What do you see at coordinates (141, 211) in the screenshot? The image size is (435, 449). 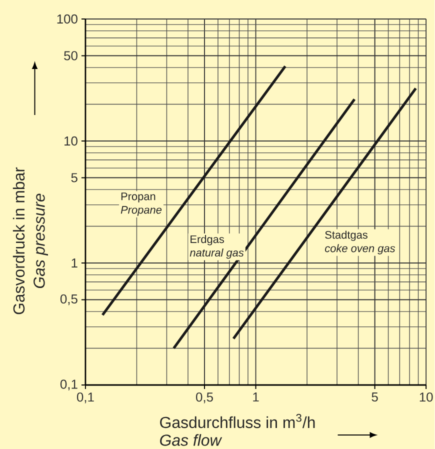 I see `annotation: Propane` at bounding box center [141, 211].